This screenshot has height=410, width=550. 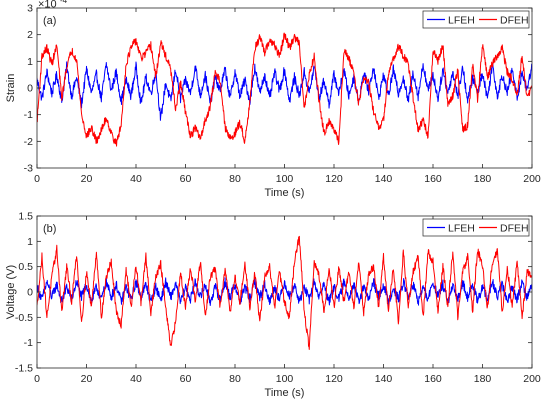 What do you see at coordinates (11, 88) in the screenshot?
I see `y-axis-label: Strain` at bounding box center [11, 88].